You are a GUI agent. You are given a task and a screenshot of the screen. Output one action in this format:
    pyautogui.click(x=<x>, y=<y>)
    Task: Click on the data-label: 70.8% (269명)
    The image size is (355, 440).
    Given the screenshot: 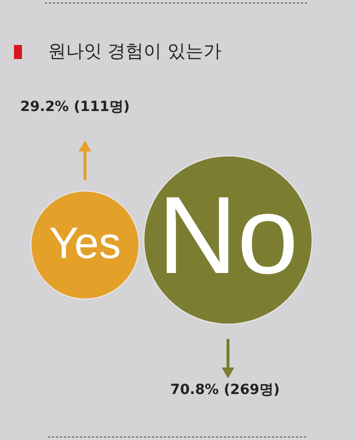 What is the action you would take?
    pyautogui.click(x=225, y=390)
    